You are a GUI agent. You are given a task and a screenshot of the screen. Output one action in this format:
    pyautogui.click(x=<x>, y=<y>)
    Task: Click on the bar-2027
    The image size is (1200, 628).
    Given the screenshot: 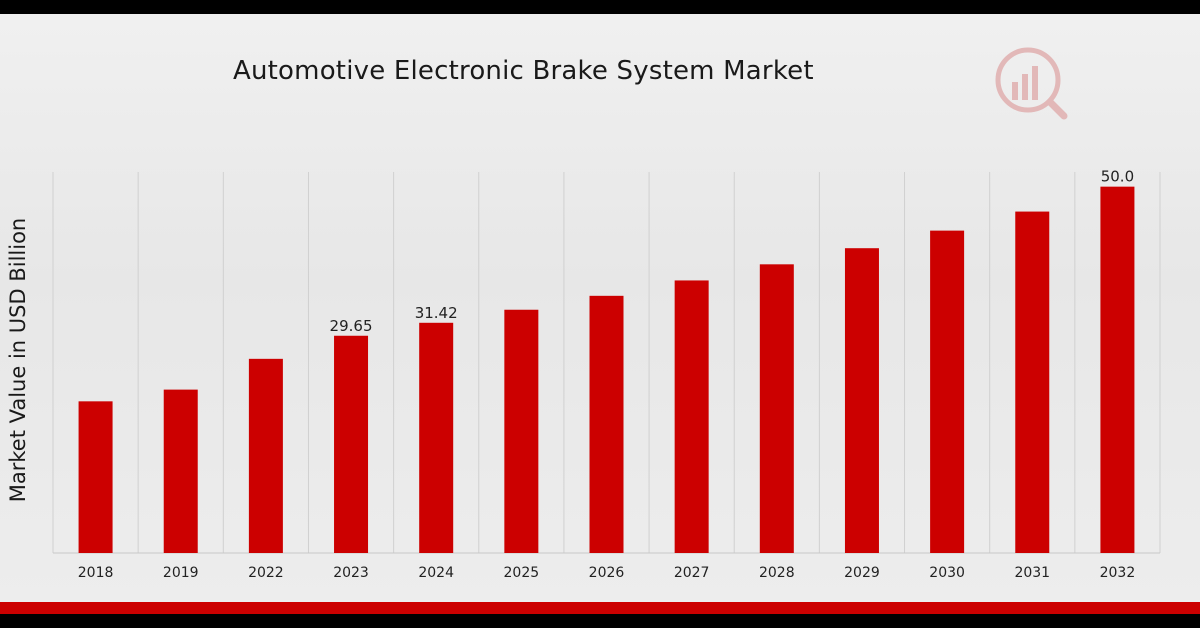 What is the action you would take?
    pyautogui.click(x=691, y=416)
    